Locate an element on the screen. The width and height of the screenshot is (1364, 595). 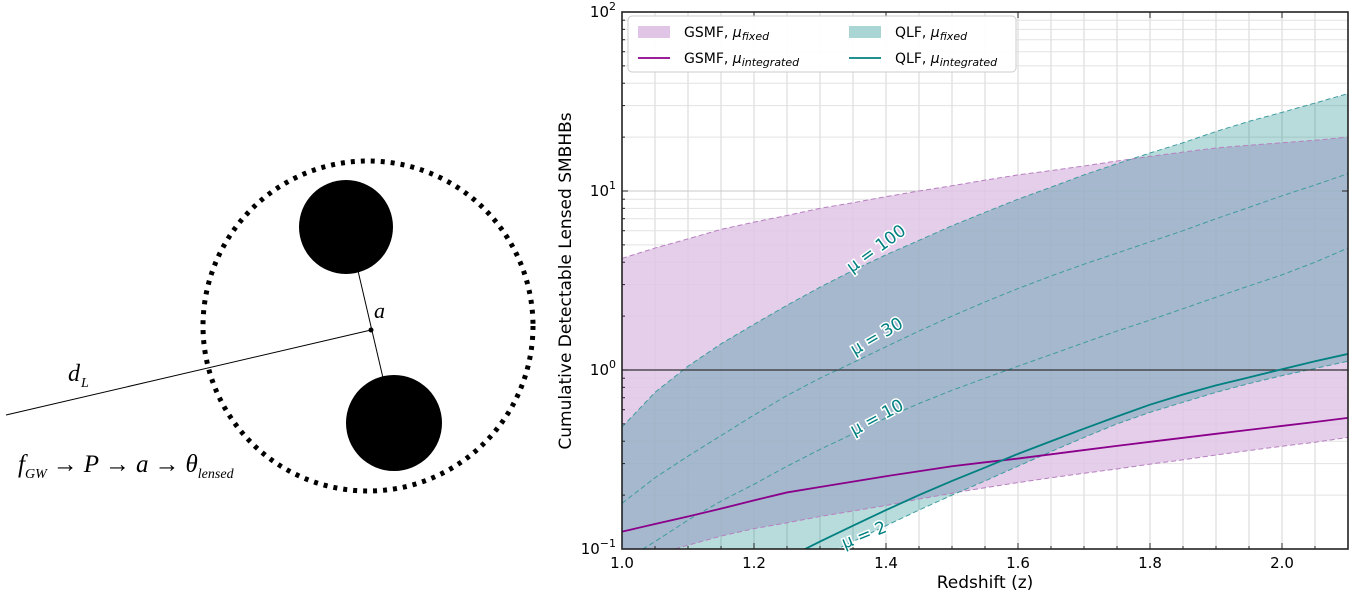
legend-label: QLF, μfixed is located at coordinates (931, 34).